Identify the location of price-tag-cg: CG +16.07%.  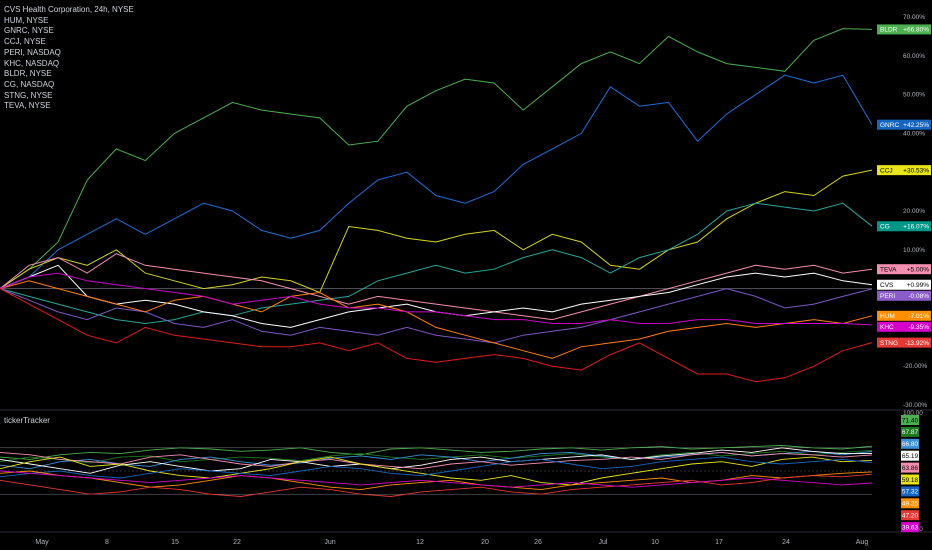
(904, 226).